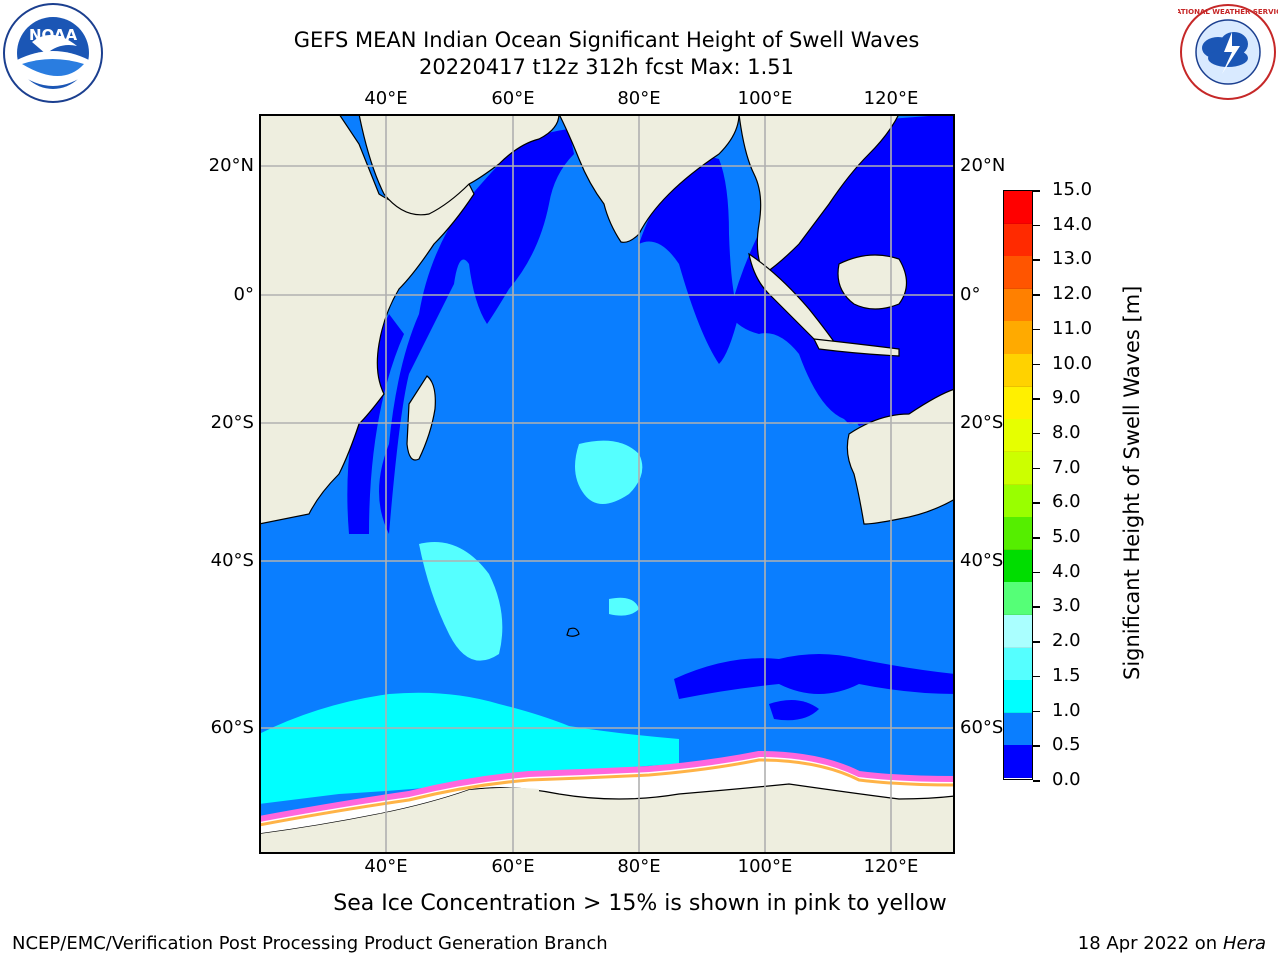  I want to click on footer-right: 18 Apr 2022 on Hera, so click(1172, 943).